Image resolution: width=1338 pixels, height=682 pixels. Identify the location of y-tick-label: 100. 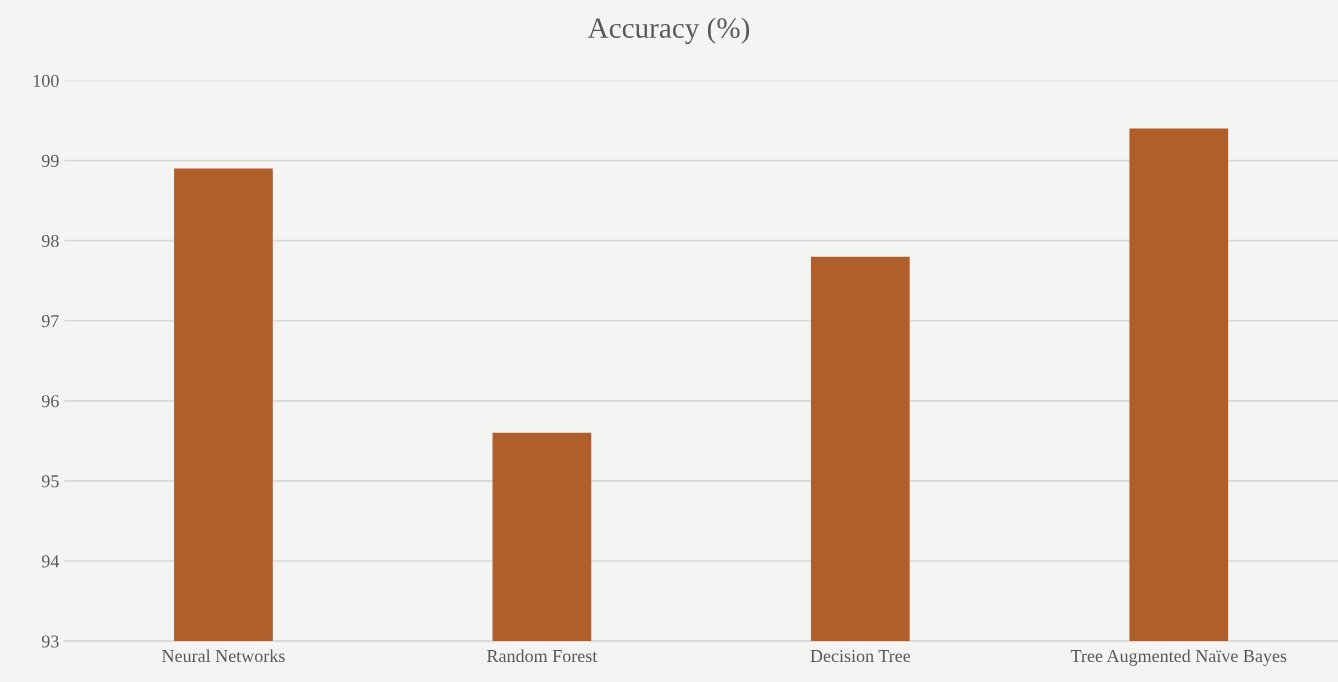
(46, 80).